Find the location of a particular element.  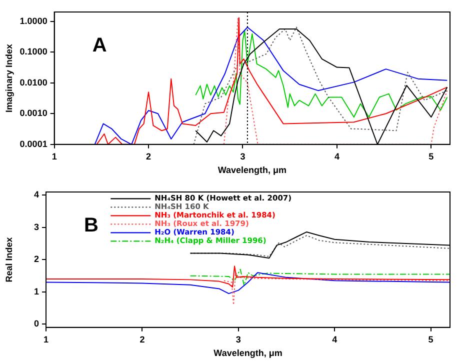

annotation: B is located at coordinates (91, 225).